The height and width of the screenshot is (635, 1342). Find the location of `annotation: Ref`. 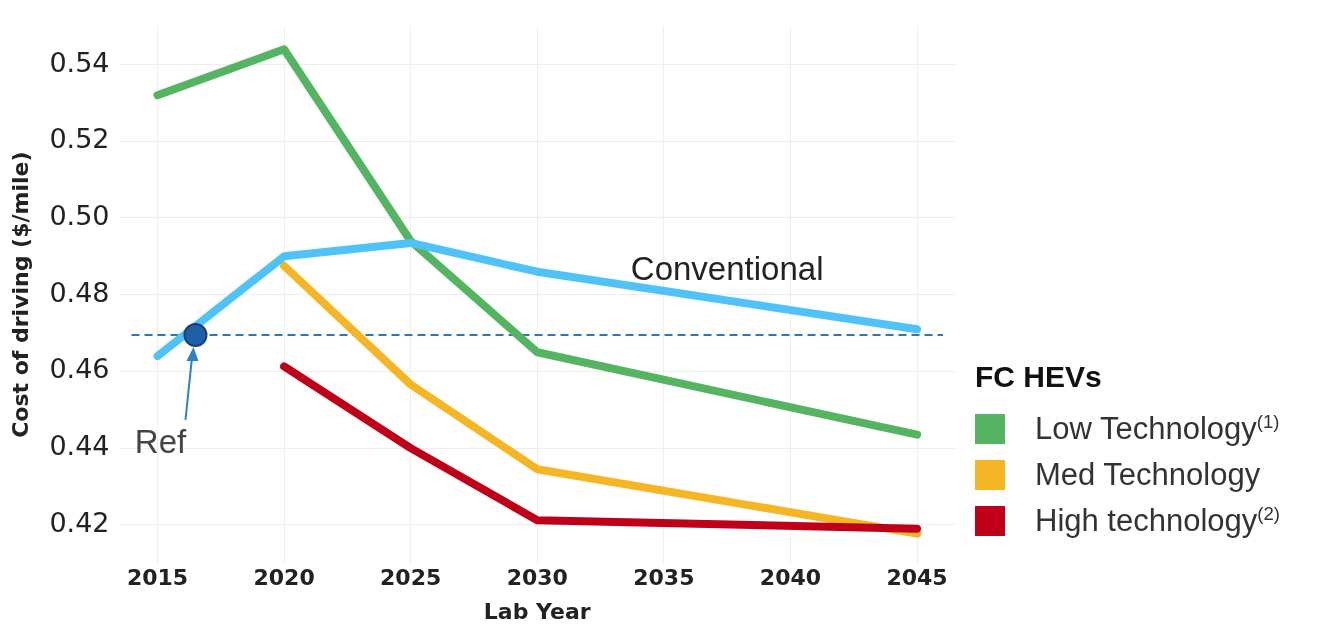

annotation: Ref is located at coordinates (160, 441).